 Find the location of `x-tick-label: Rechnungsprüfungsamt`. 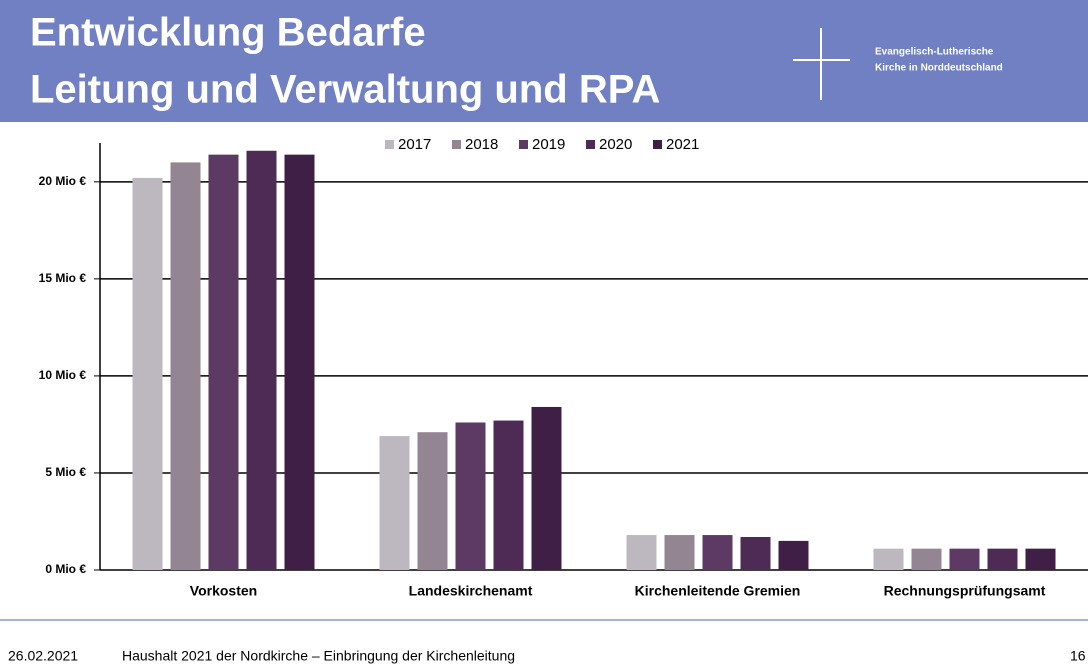

x-tick-label: Rechnungsprüfungsamt is located at coordinates (965, 591).